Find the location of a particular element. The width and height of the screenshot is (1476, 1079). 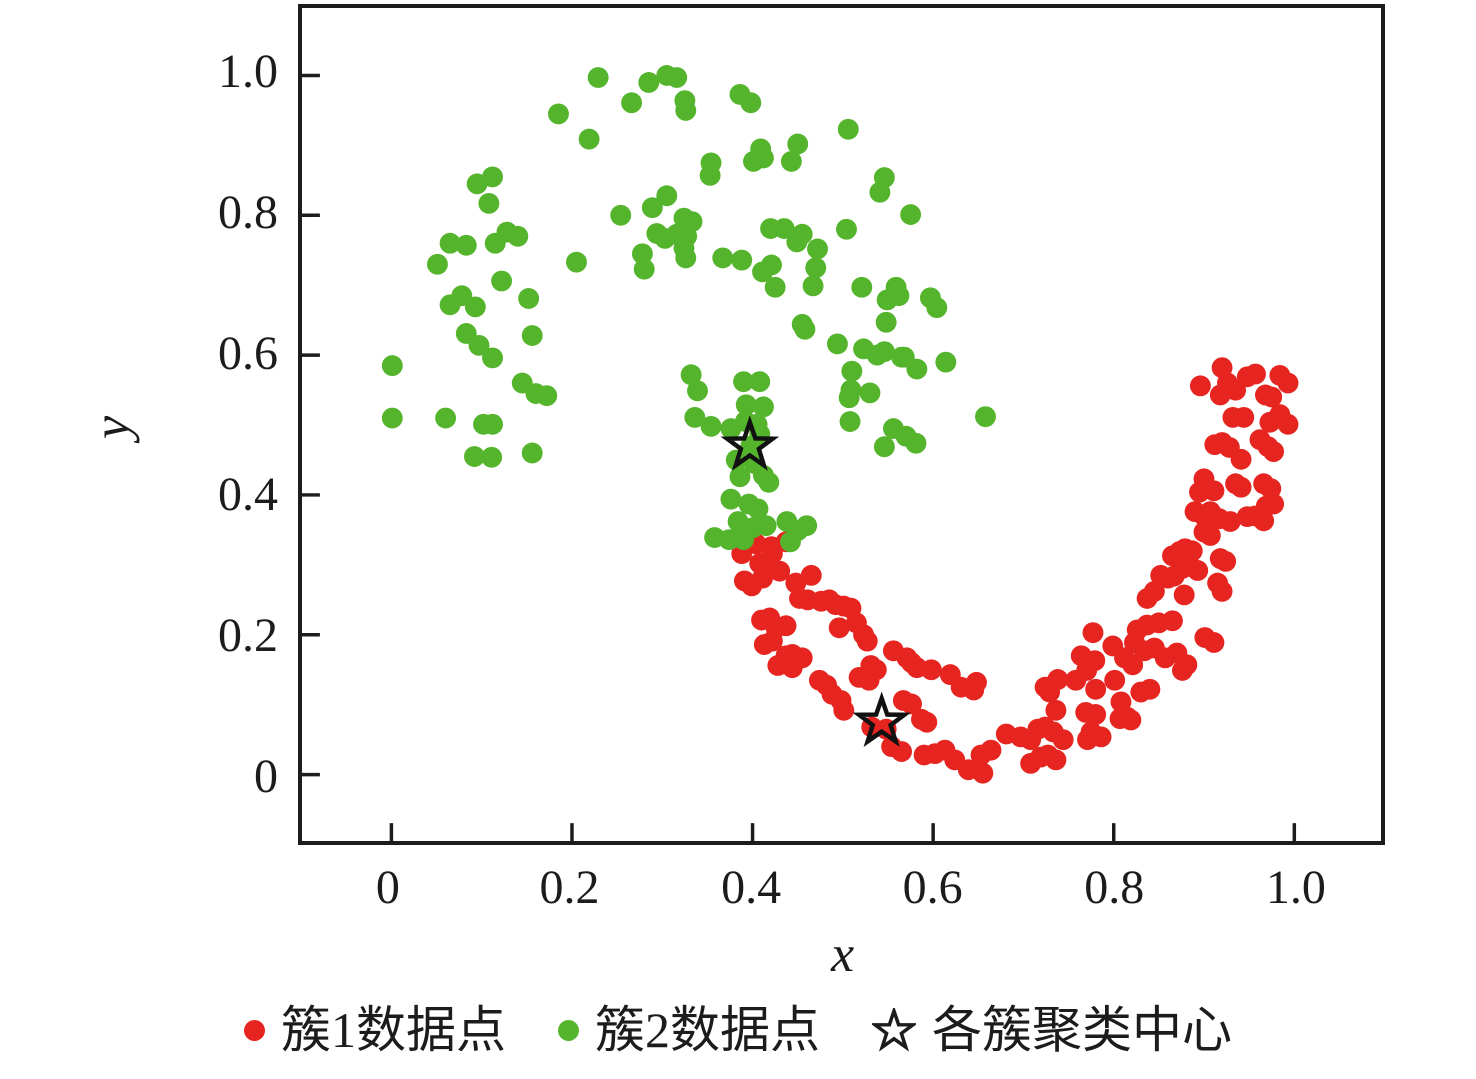

legend-item-cluster1: 簇1数据点 is located at coordinates (375, 1030).